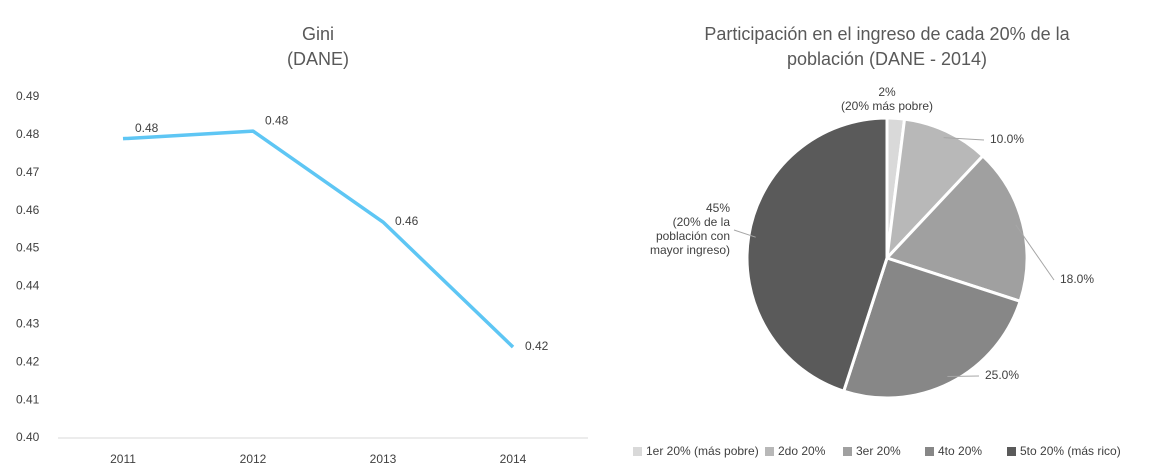 This screenshot has height=470, width=1158. What do you see at coordinates (318, 34) in the screenshot?
I see `chart-title: Gini` at bounding box center [318, 34].